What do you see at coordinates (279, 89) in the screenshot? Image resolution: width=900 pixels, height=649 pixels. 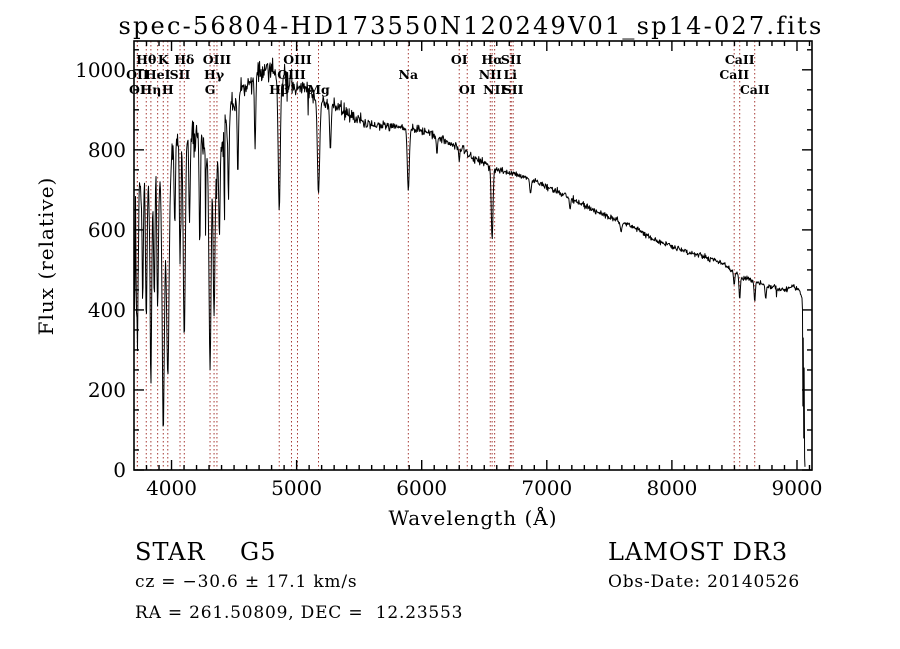 I see `spectral-line-label: Hβ` at bounding box center [279, 89].